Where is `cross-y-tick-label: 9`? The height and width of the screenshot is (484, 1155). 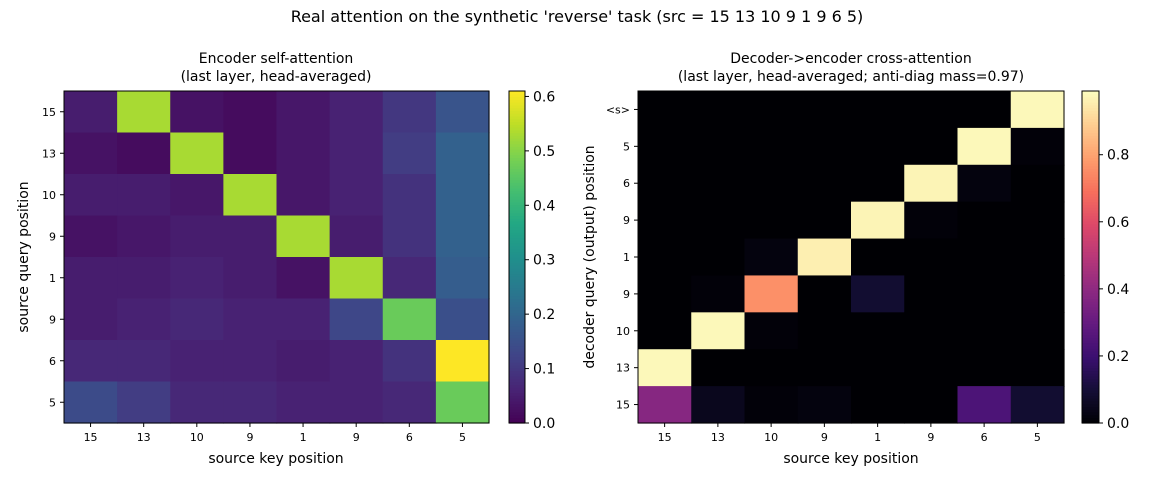
cross-y-tick-label: 9 is located at coordinates (626, 220).